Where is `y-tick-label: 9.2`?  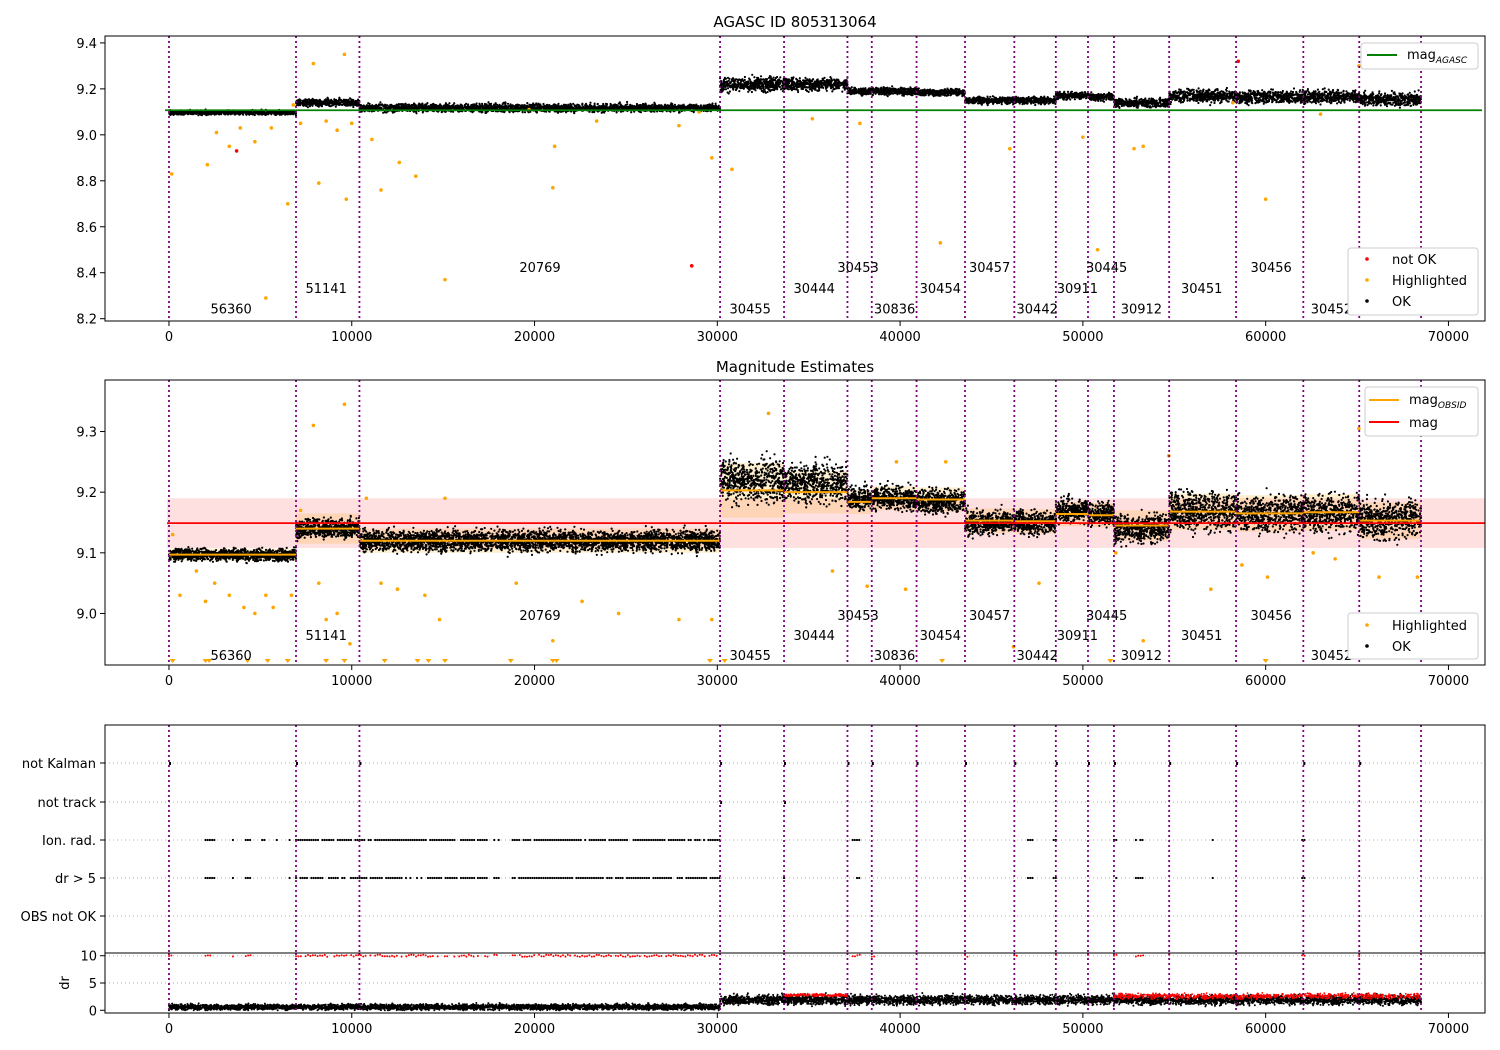
y-tick-label: 9.2 is located at coordinates (86, 90).